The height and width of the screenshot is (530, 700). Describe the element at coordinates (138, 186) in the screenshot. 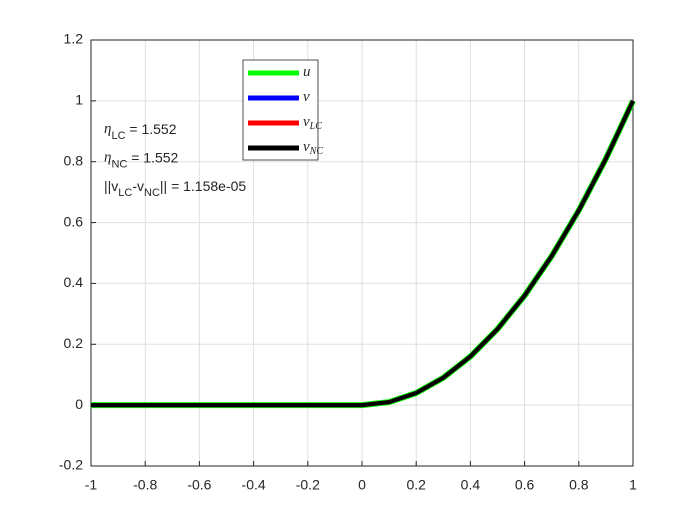

I see `text-part: -v` at that location.